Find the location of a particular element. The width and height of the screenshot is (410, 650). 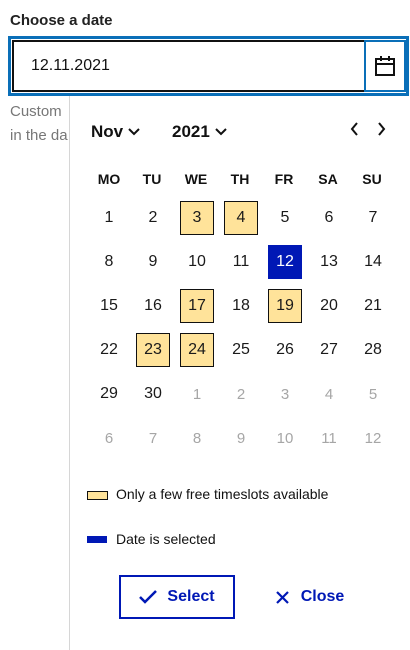

weekday-label: SU is located at coordinates (372, 179).